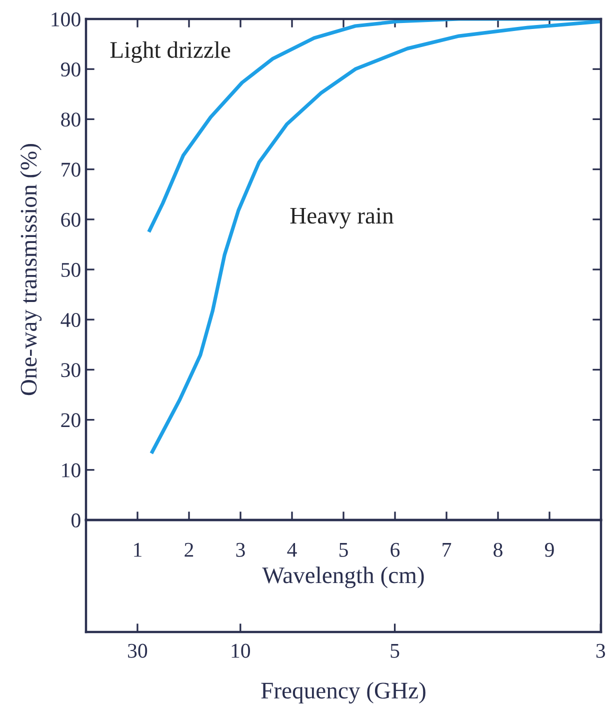 This screenshot has height=704, width=608. I want to click on y-tick-label: 100, so click(66, 19).